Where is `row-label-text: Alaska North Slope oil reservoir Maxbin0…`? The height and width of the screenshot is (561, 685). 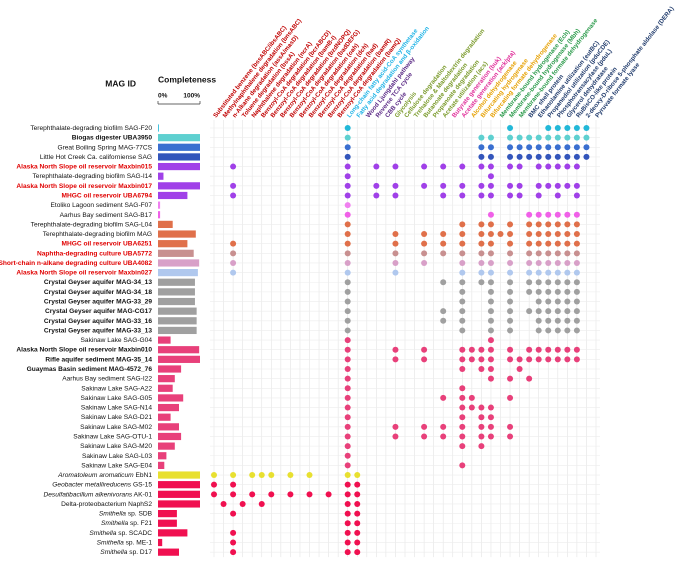
row-label-text: Alaska North Slope oil reservoir Maxbin0… is located at coordinates (84, 186).